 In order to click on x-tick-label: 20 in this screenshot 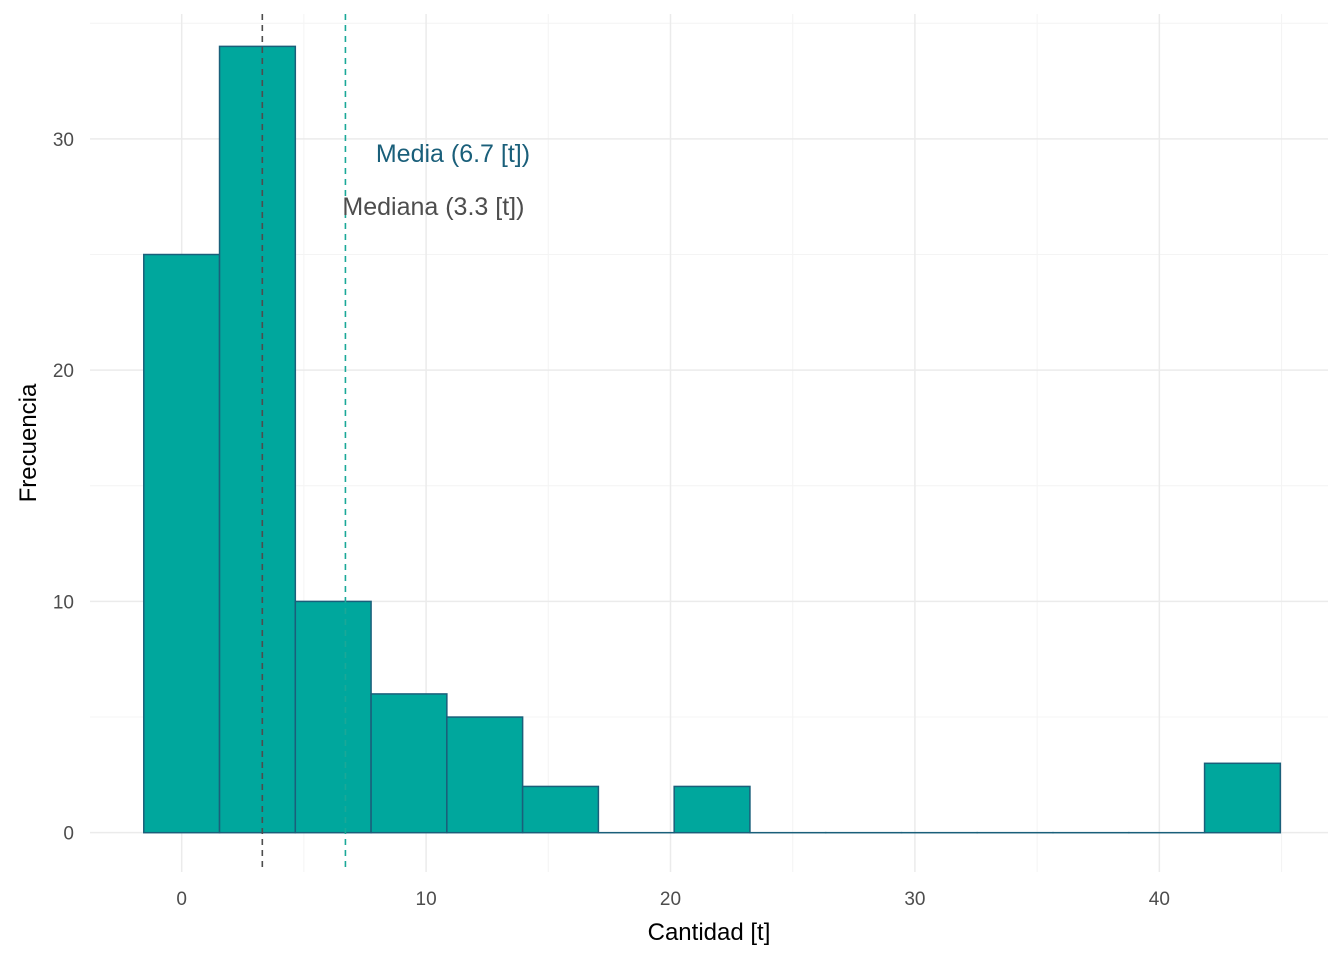, I will do `click(670, 899)`.